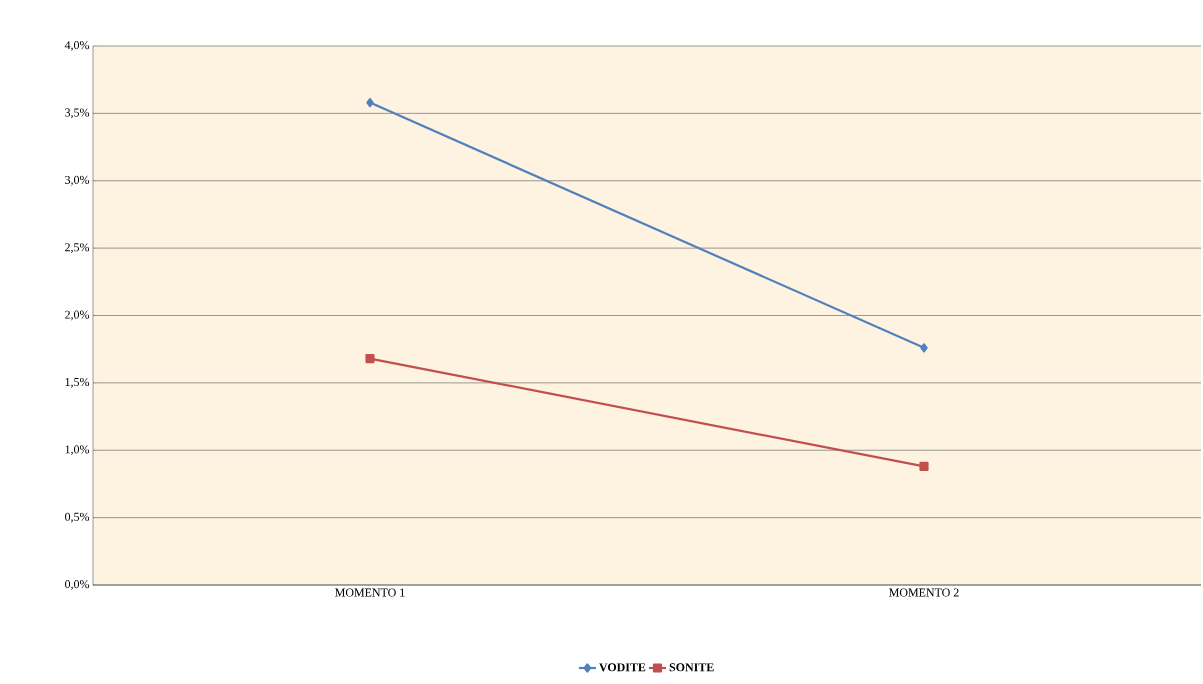 This screenshot has height=684, width=1203. I want to click on y-tick-label: 3,5%, so click(77, 113).